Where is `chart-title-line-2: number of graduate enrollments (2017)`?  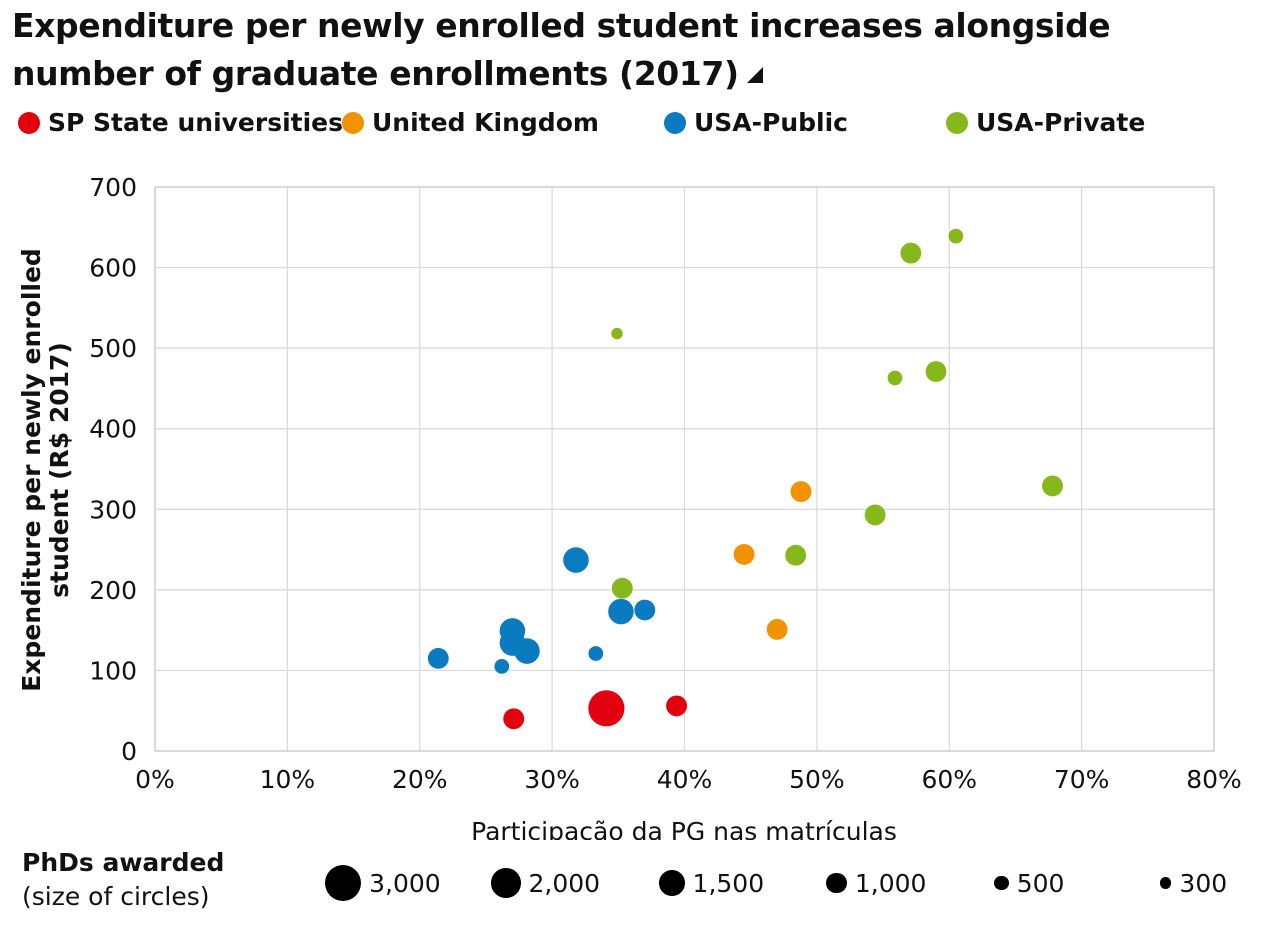
chart-title-line-2: number of graduate enrollments (2017) is located at coordinates (632, 74).